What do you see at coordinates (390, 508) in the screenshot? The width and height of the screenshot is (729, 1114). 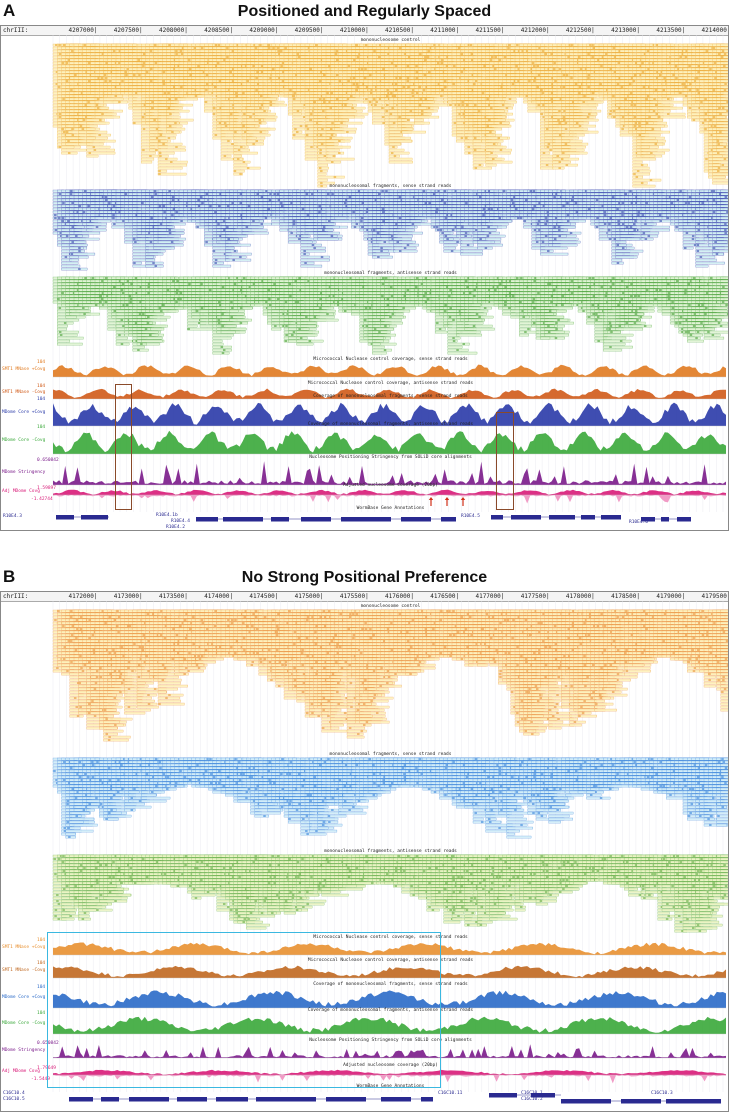 I see `gene-track-title: WormBase Gene Annotations` at bounding box center [390, 508].